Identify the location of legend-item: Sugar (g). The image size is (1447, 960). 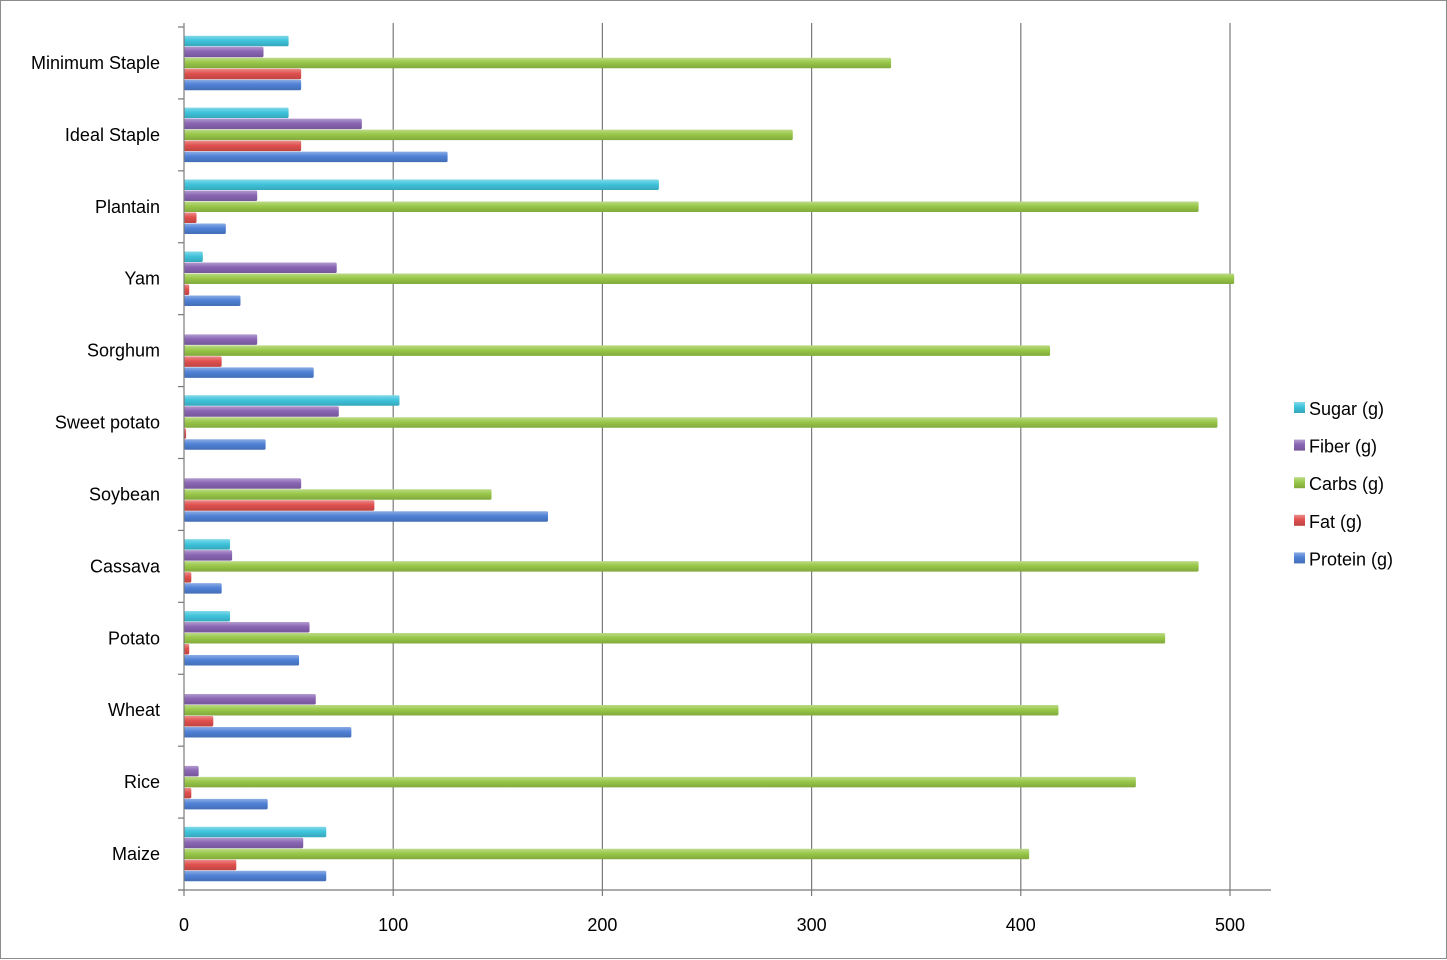
(1339, 409).